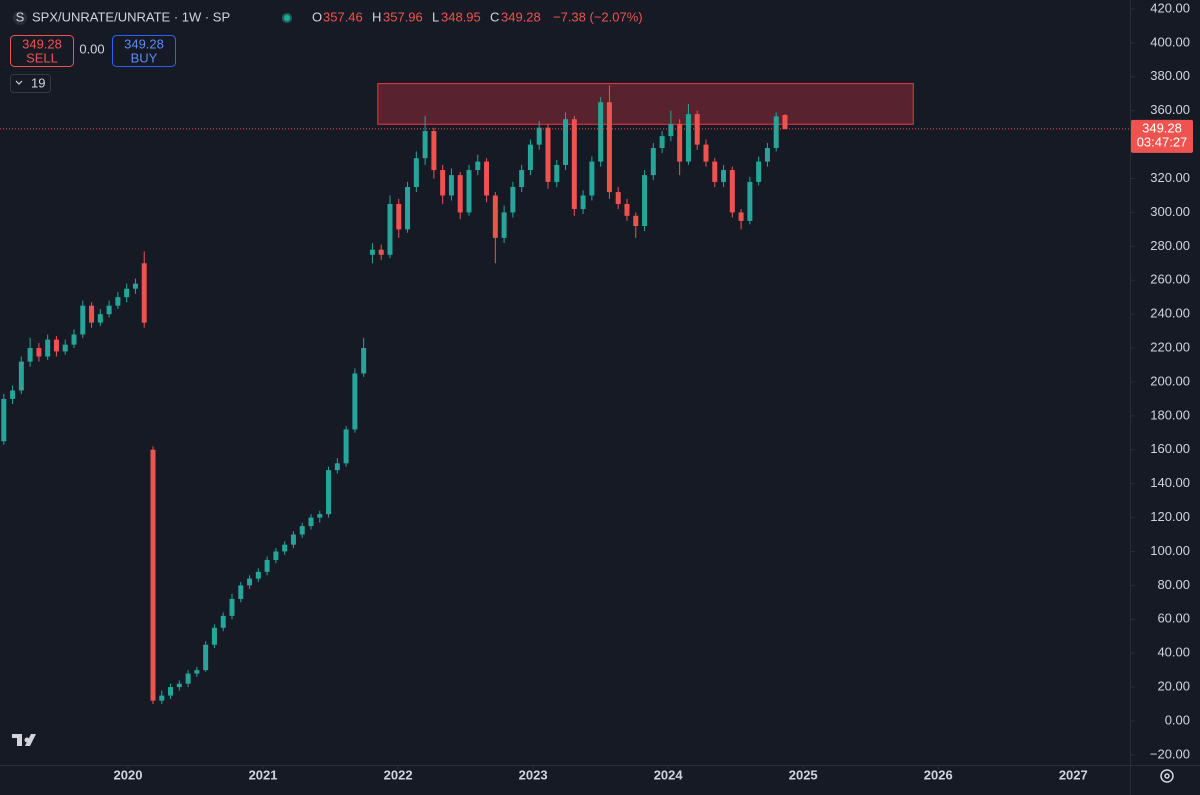 The width and height of the screenshot is (1200, 795). What do you see at coordinates (263, 774) in the screenshot?
I see `x-tick-label: 2021` at bounding box center [263, 774].